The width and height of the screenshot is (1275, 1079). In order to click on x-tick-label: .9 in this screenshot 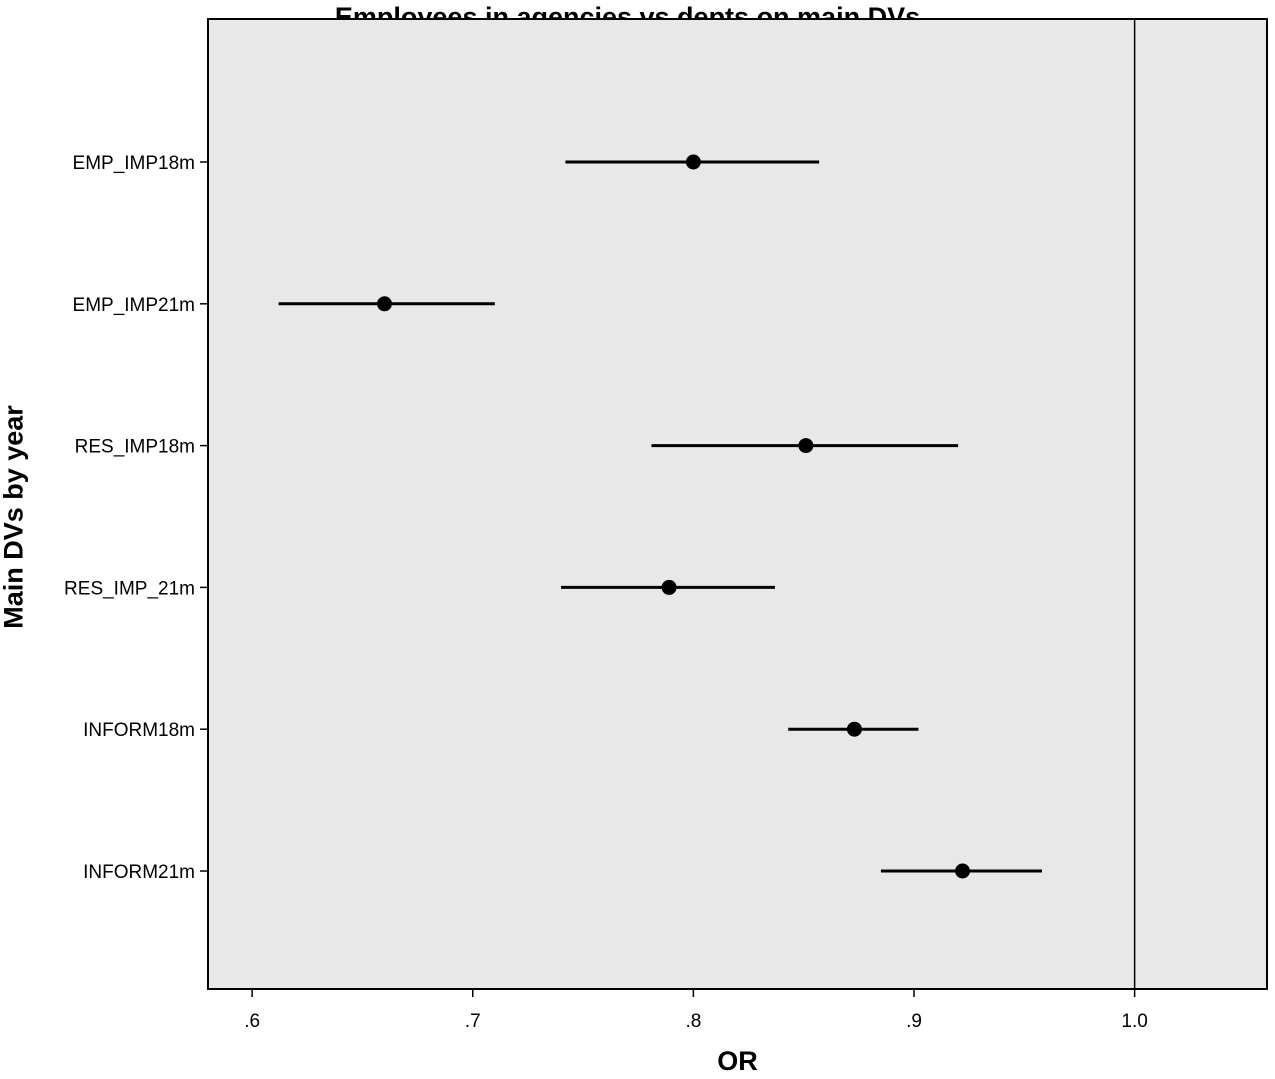, I will do `click(914, 1021)`.